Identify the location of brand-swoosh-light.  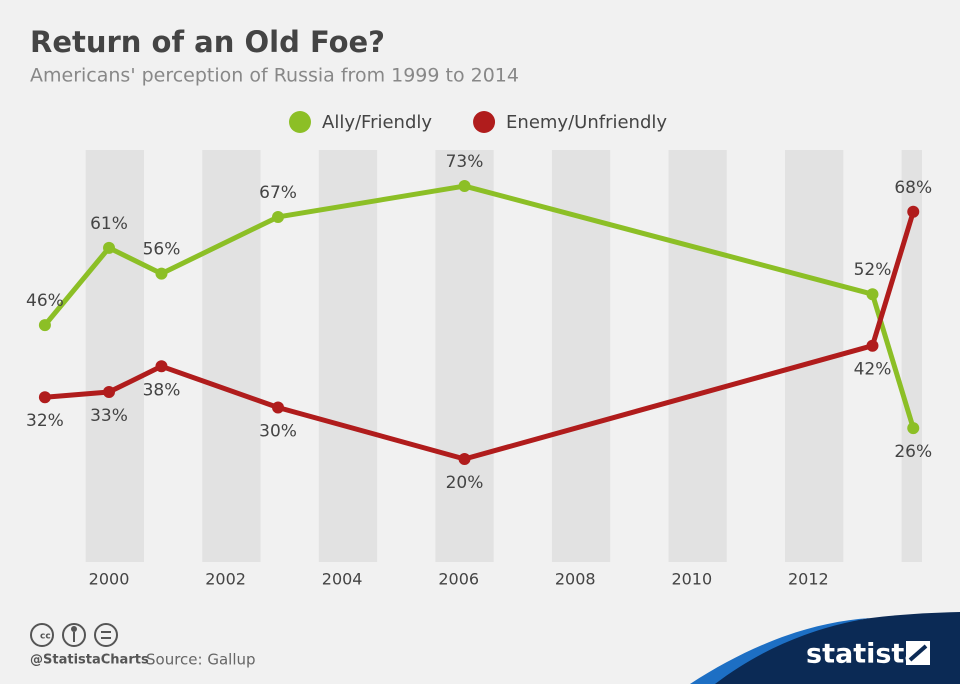
(780, 651).